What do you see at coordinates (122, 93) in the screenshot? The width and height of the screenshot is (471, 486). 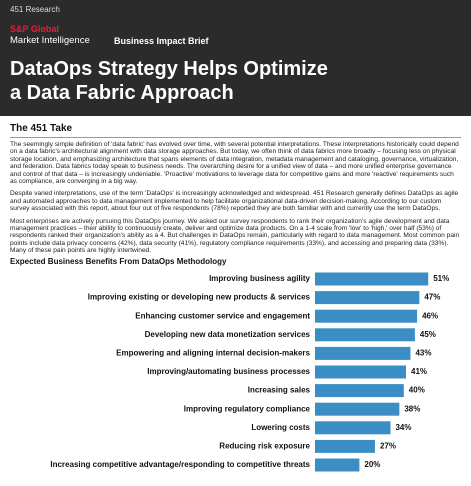 I see `title: a Data Fabric Approach` at bounding box center [122, 93].